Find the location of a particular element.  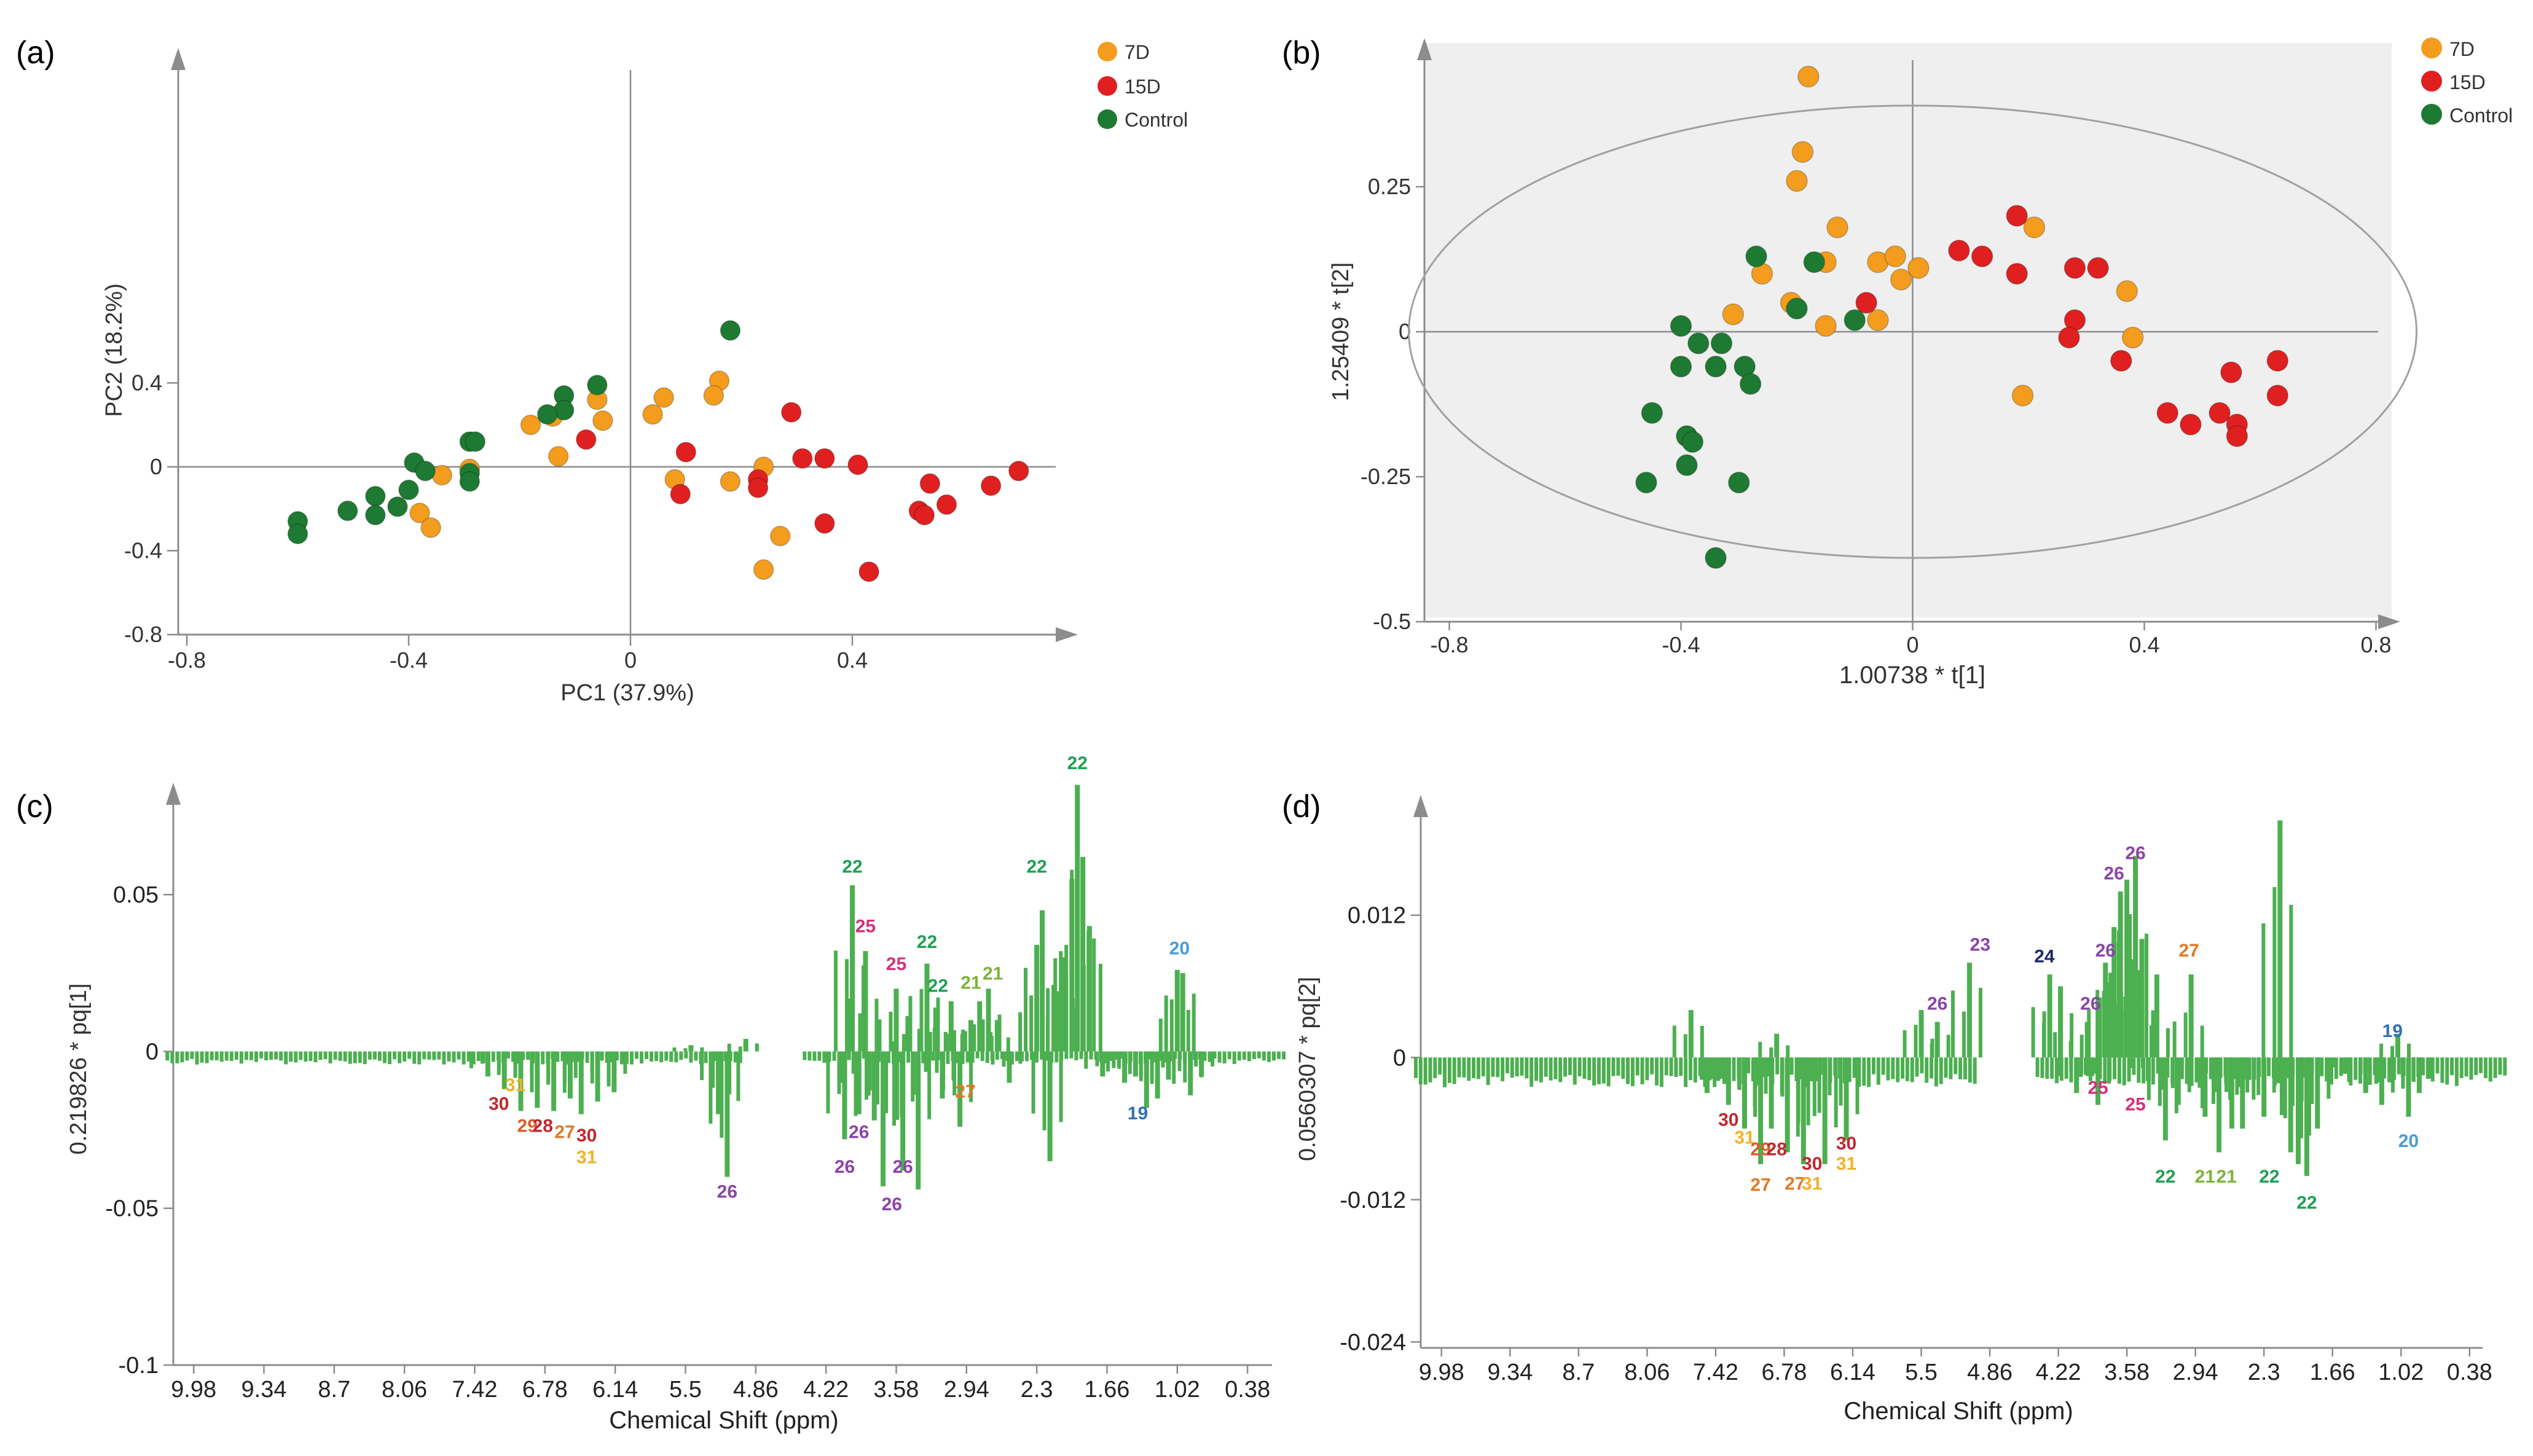

legend-control-label: Control is located at coordinates (2481, 115).